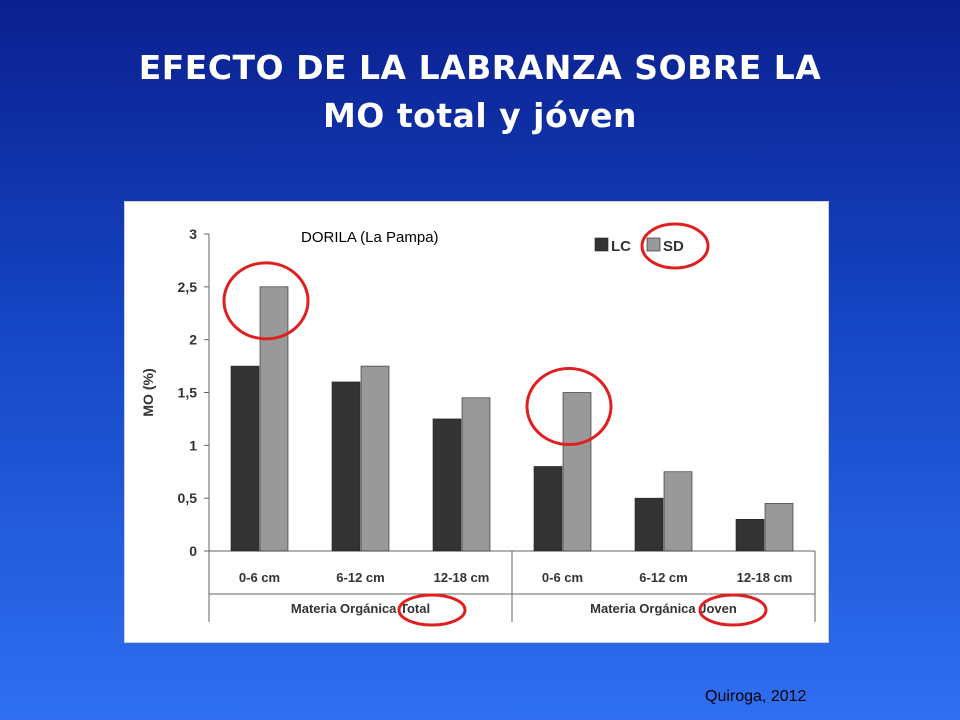 This screenshot has width=960, height=720. What do you see at coordinates (480, 67) in the screenshot?
I see `slide-title-line-1: EFECTO DE LA LABRANZA SOBRE LA` at bounding box center [480, 67].